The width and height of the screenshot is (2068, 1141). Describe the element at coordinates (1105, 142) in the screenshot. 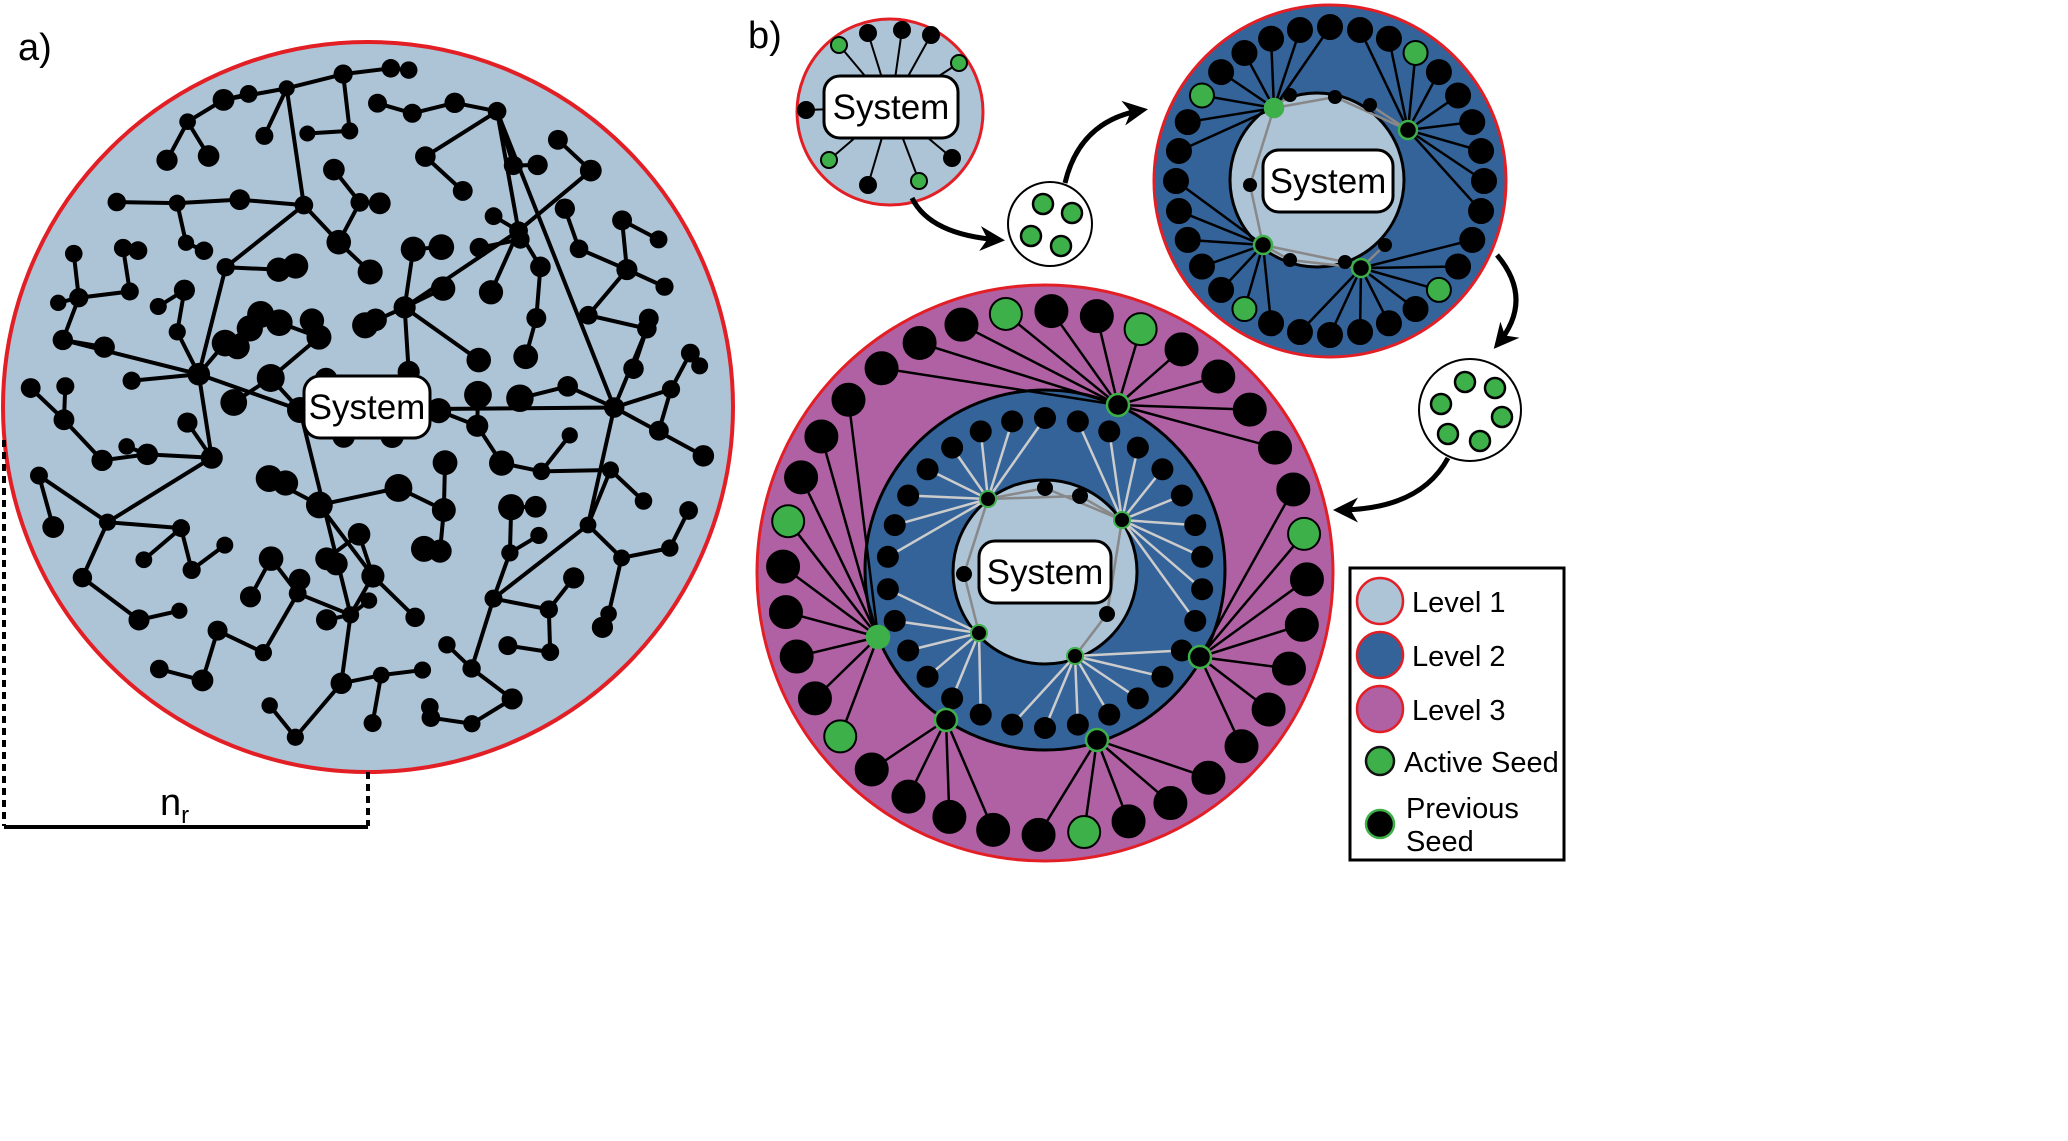

I see `arrow-seeds-to-stage2` at that location.